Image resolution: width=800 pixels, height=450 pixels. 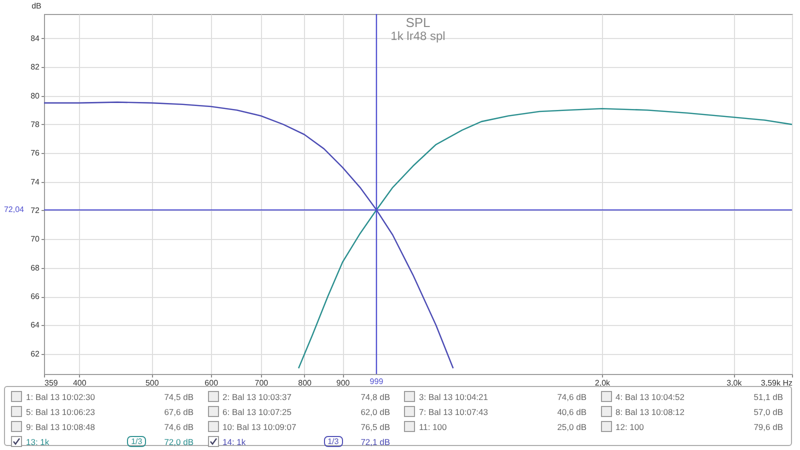 I want to click on text: 6: Bal 13 10:07:25, so click(x=257, y=411).